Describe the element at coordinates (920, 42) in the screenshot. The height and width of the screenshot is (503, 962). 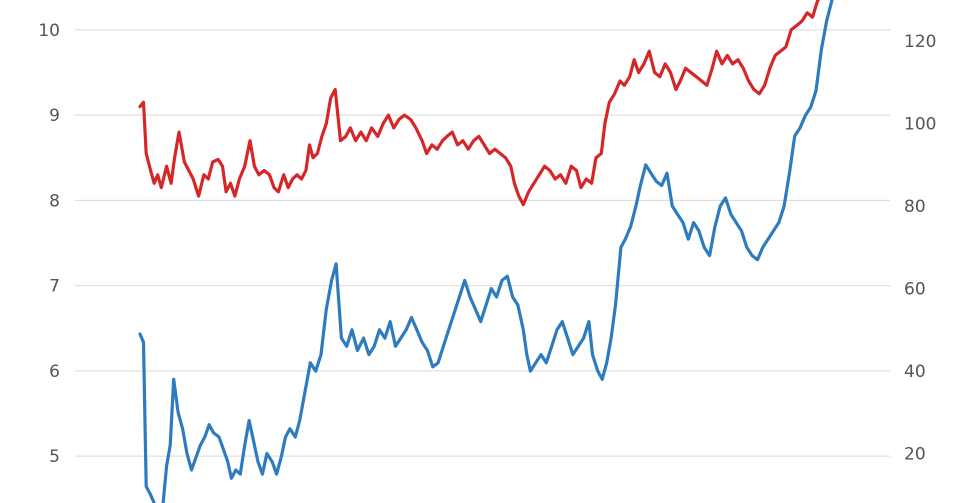
I see `right-tick-label: 120` at that location.